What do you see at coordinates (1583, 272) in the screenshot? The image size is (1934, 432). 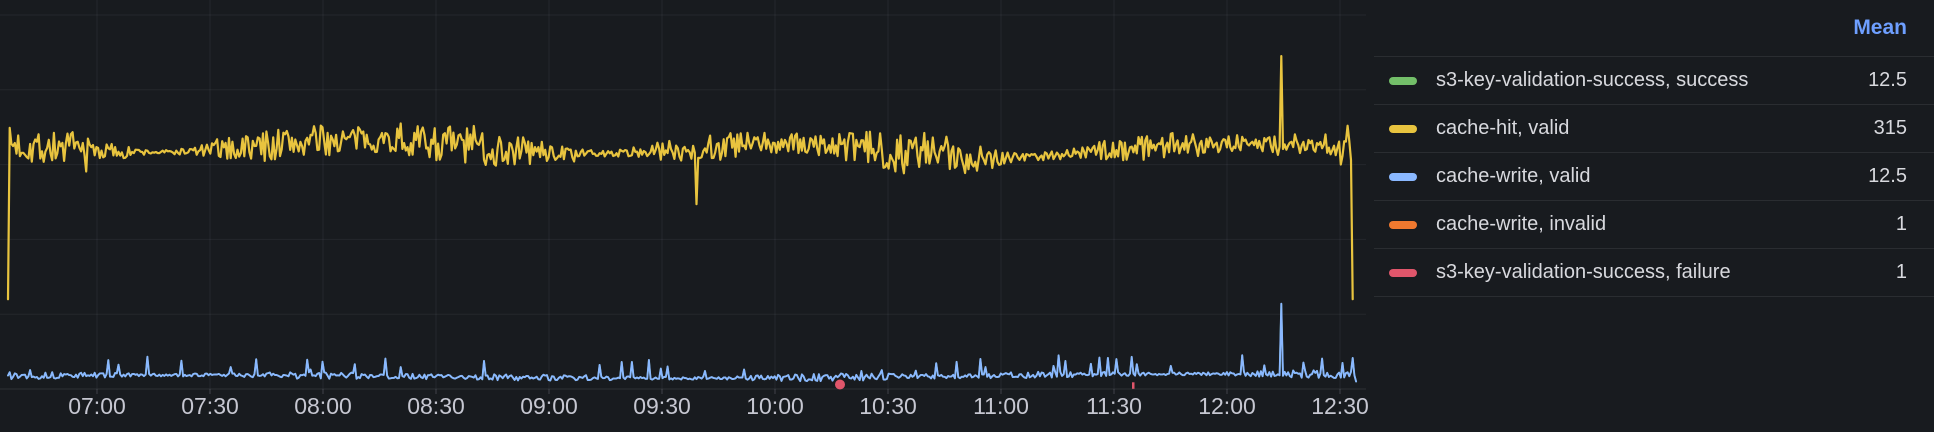 I see `series-label: s3-key-validation-success, failure` at bounding box center [1583, 272].